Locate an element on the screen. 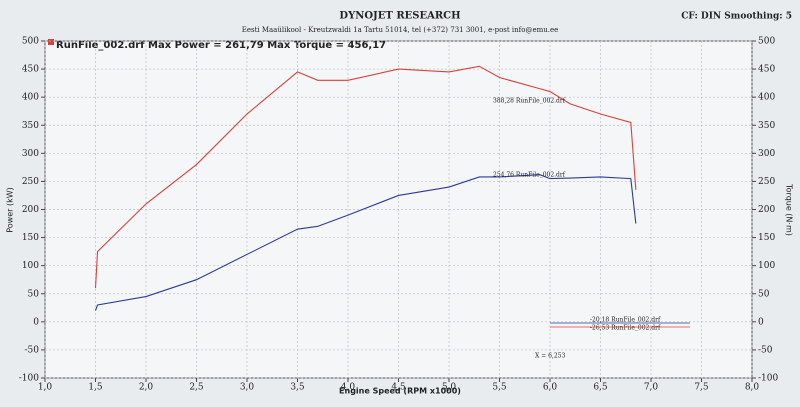 The image size is (800, 407). x-tick-label: 1,5 is located at coordinates (95, 388).